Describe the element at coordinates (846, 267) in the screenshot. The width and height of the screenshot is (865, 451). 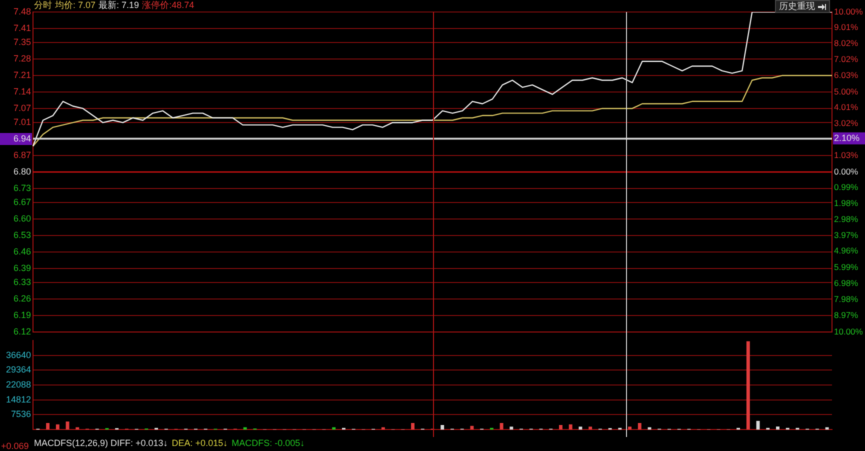
I see `y2-tick-label: 5.99%` at that location.